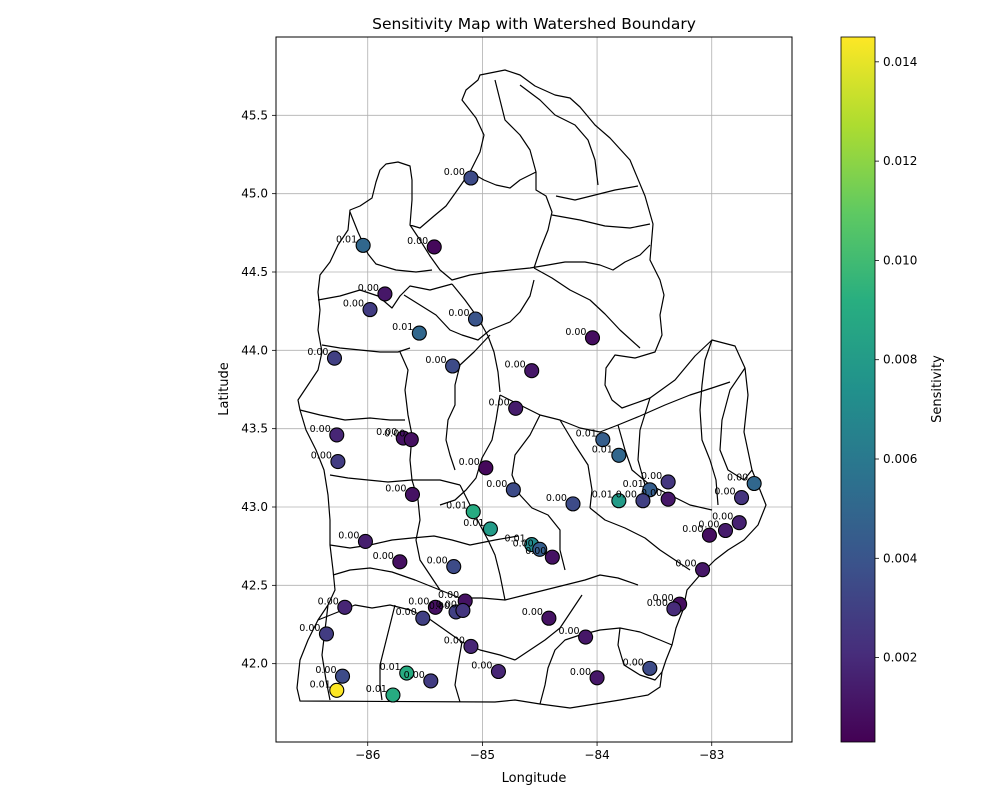 This screenshot has height=800, width=1000. I want to click on colorbar-ticks: 0.002 0.004 0.006 0.008 0.010 0.012 0.014, so click(896, 360).